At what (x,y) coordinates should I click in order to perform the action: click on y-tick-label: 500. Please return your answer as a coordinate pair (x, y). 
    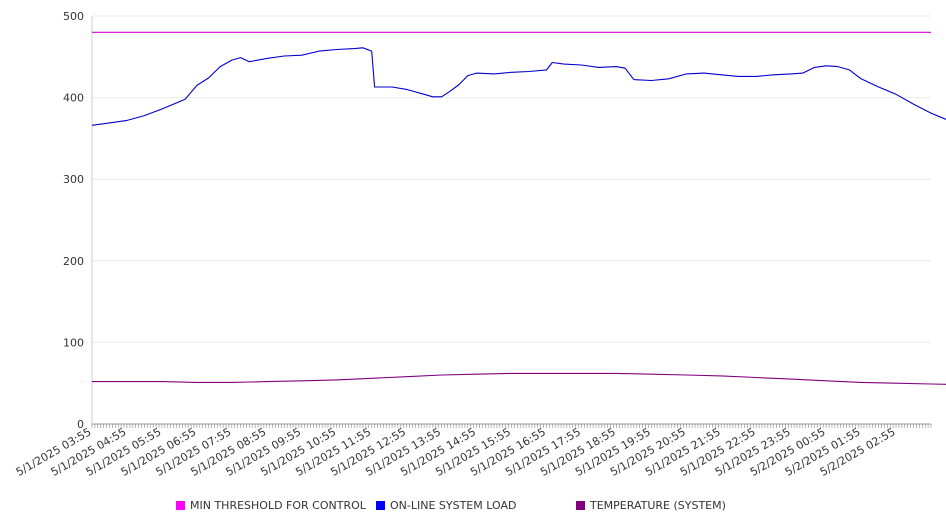
    Looking at the image, I should click on (73, 16).